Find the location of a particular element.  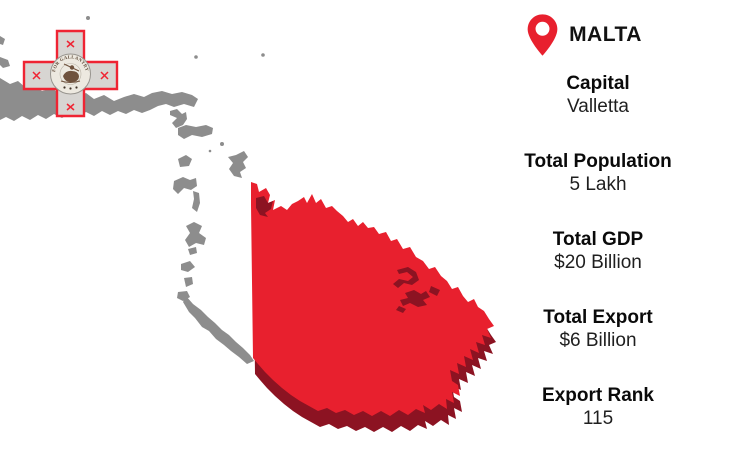

stat-value: $6 Billion is located at coordinates (598, 340).